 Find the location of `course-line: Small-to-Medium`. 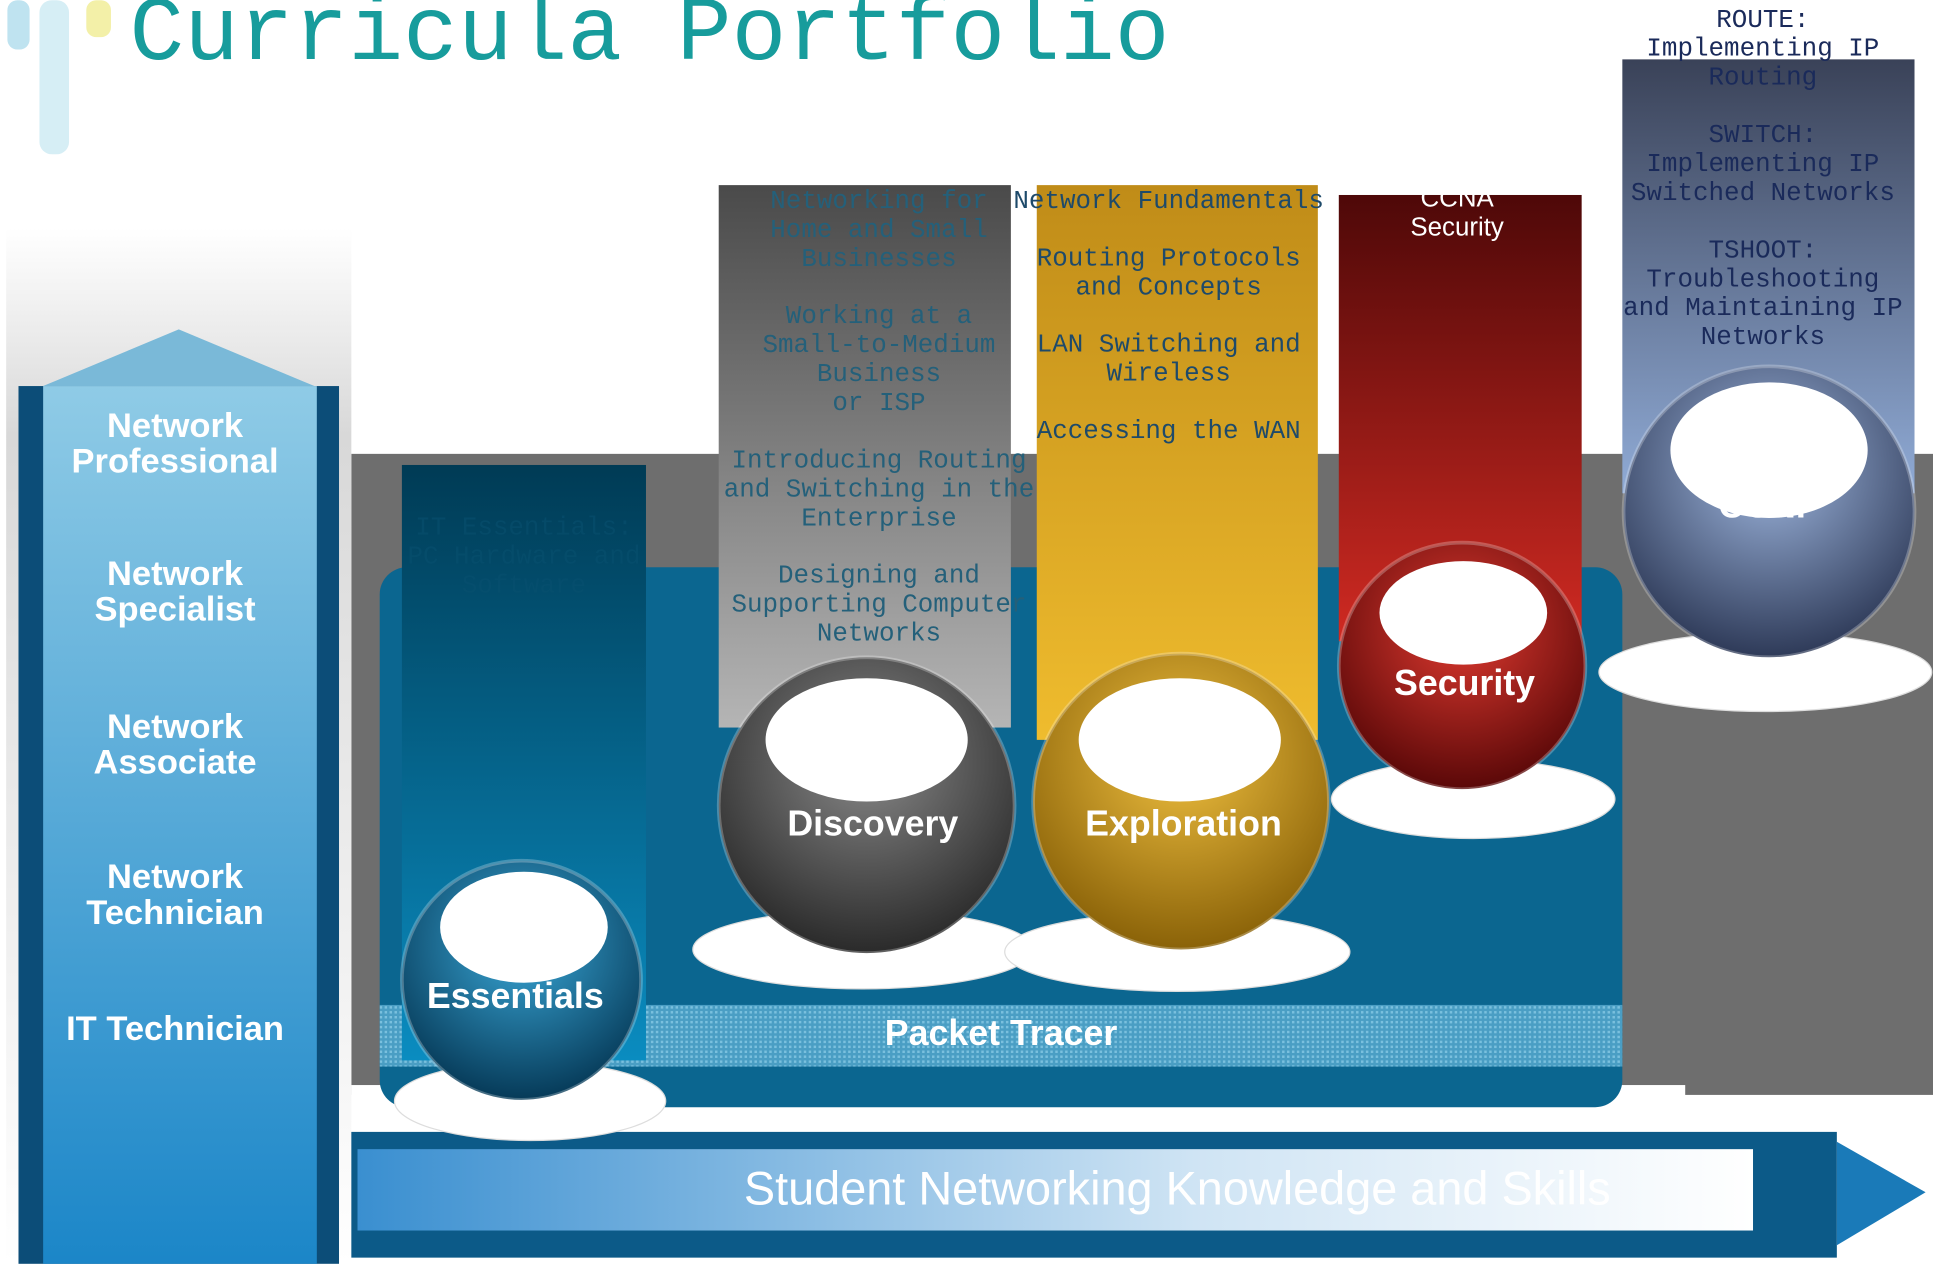

course-line: Small-to-Medium is located at coordinates (879, 345).